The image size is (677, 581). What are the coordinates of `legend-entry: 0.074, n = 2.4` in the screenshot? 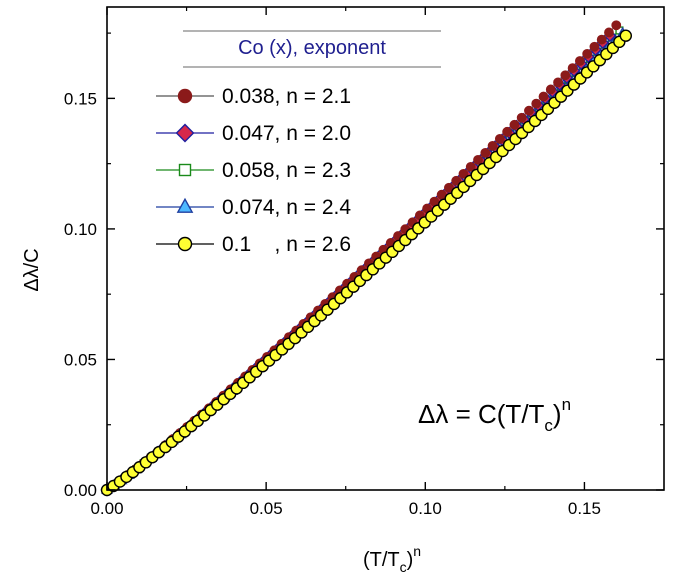 It's located at (253, 207).